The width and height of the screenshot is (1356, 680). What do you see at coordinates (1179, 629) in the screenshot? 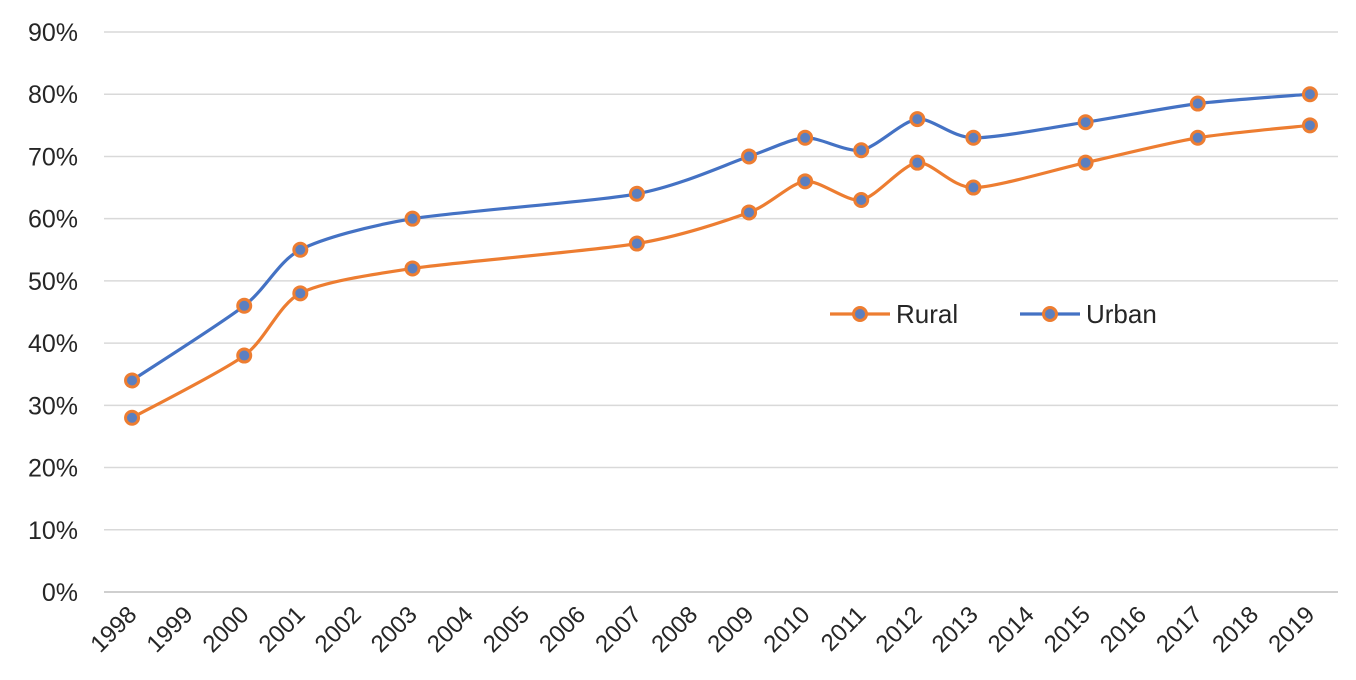
I see `x-tick-label: 2017` at bounding box center [1179, 629].